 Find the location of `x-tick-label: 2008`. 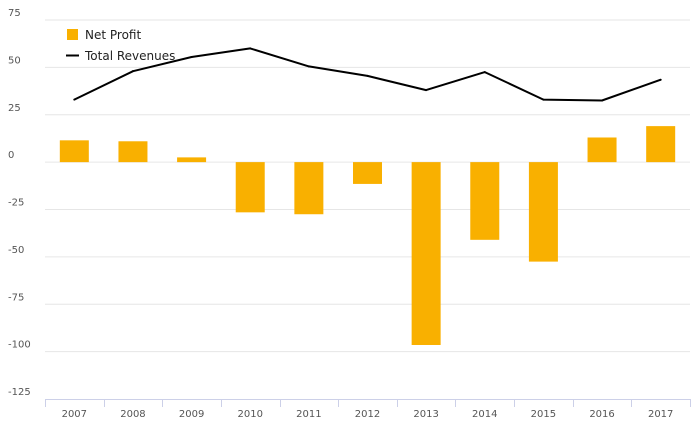

x-tick-label: 2008 is located at coordinates (132, 414).